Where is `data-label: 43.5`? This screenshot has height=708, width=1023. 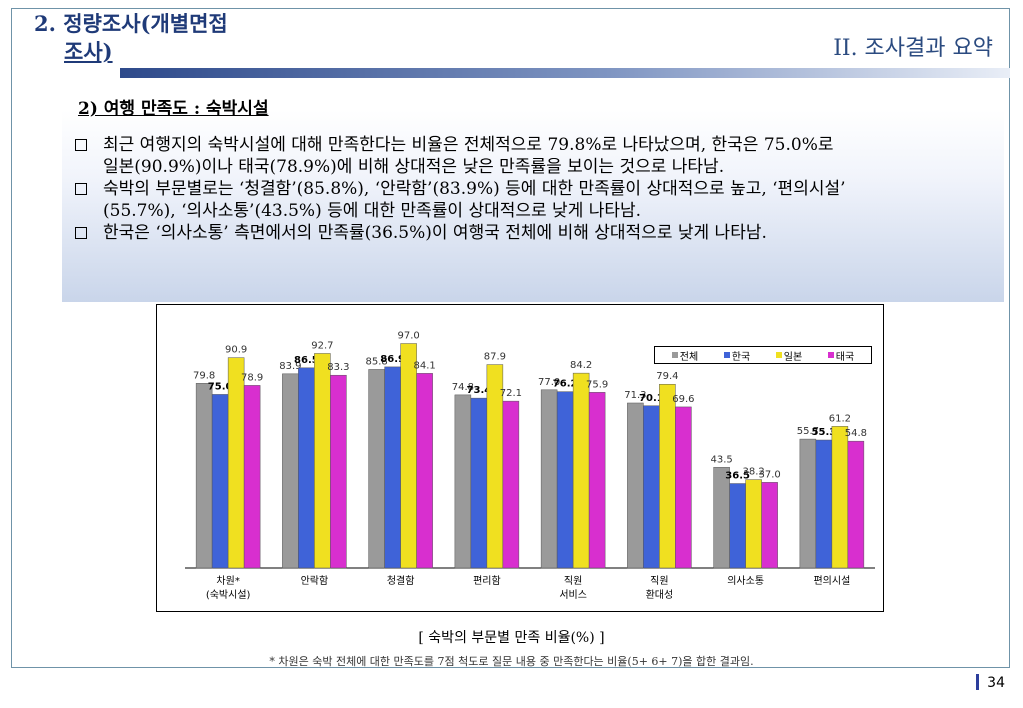 data-label: 43.5 is located at coordinates (721, 459).